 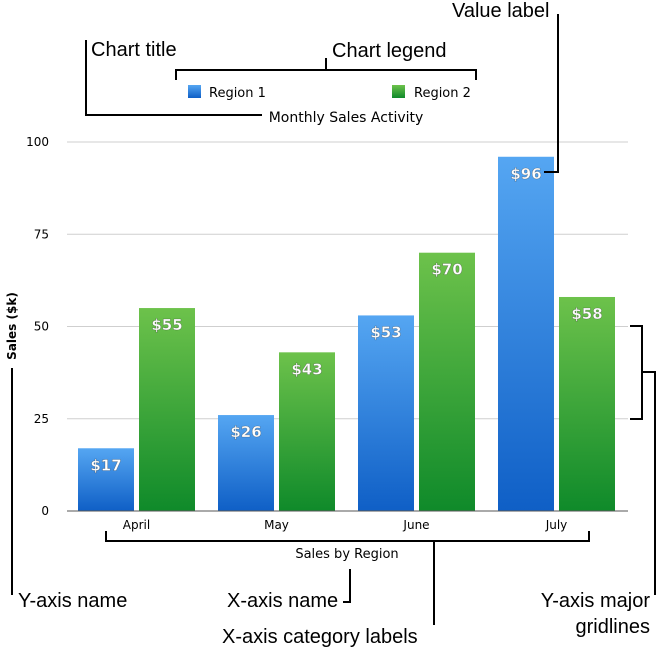 I want to click on callout-y-axis-major-gridlines-2: gridlines, so click(x=613, y=627).